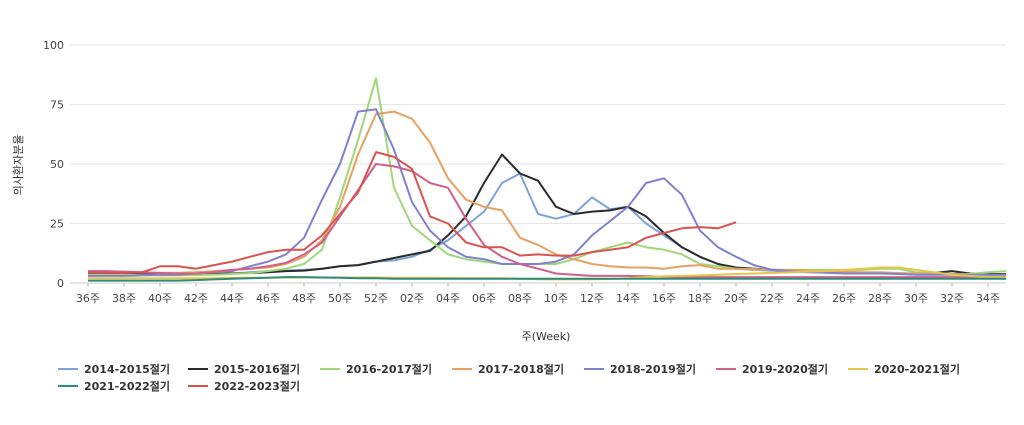 The image size is (1024, 425). I want to click on legend-item: 2021-2022절기, so click(114, 386).